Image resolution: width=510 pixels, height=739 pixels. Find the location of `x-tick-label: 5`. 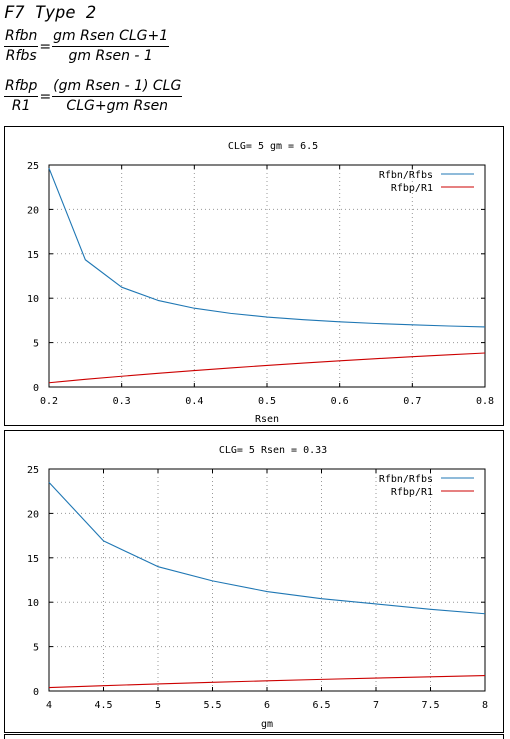

x-tick-label: 5 is located at coordinates (158, 705).